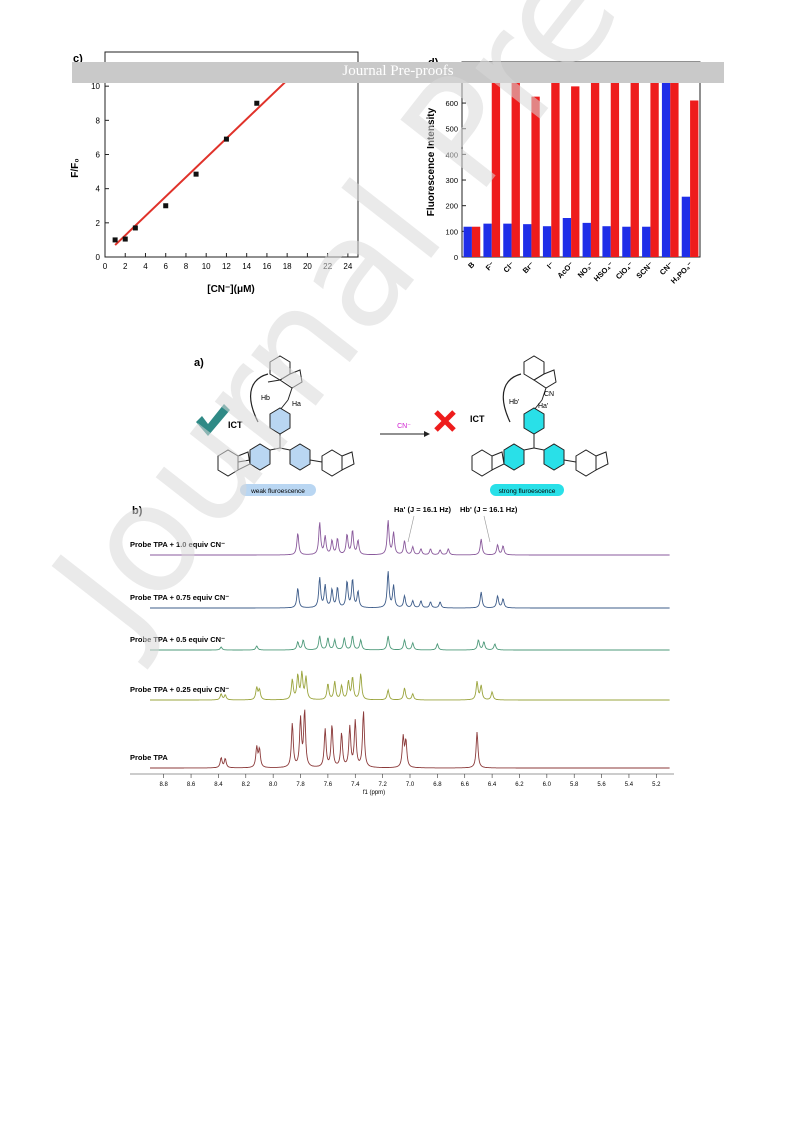 The image size is (793, 1121). What do you see at coordinates (209, 155) in the screenshot?
I see `fit-line` at bounding box center [209, 155].